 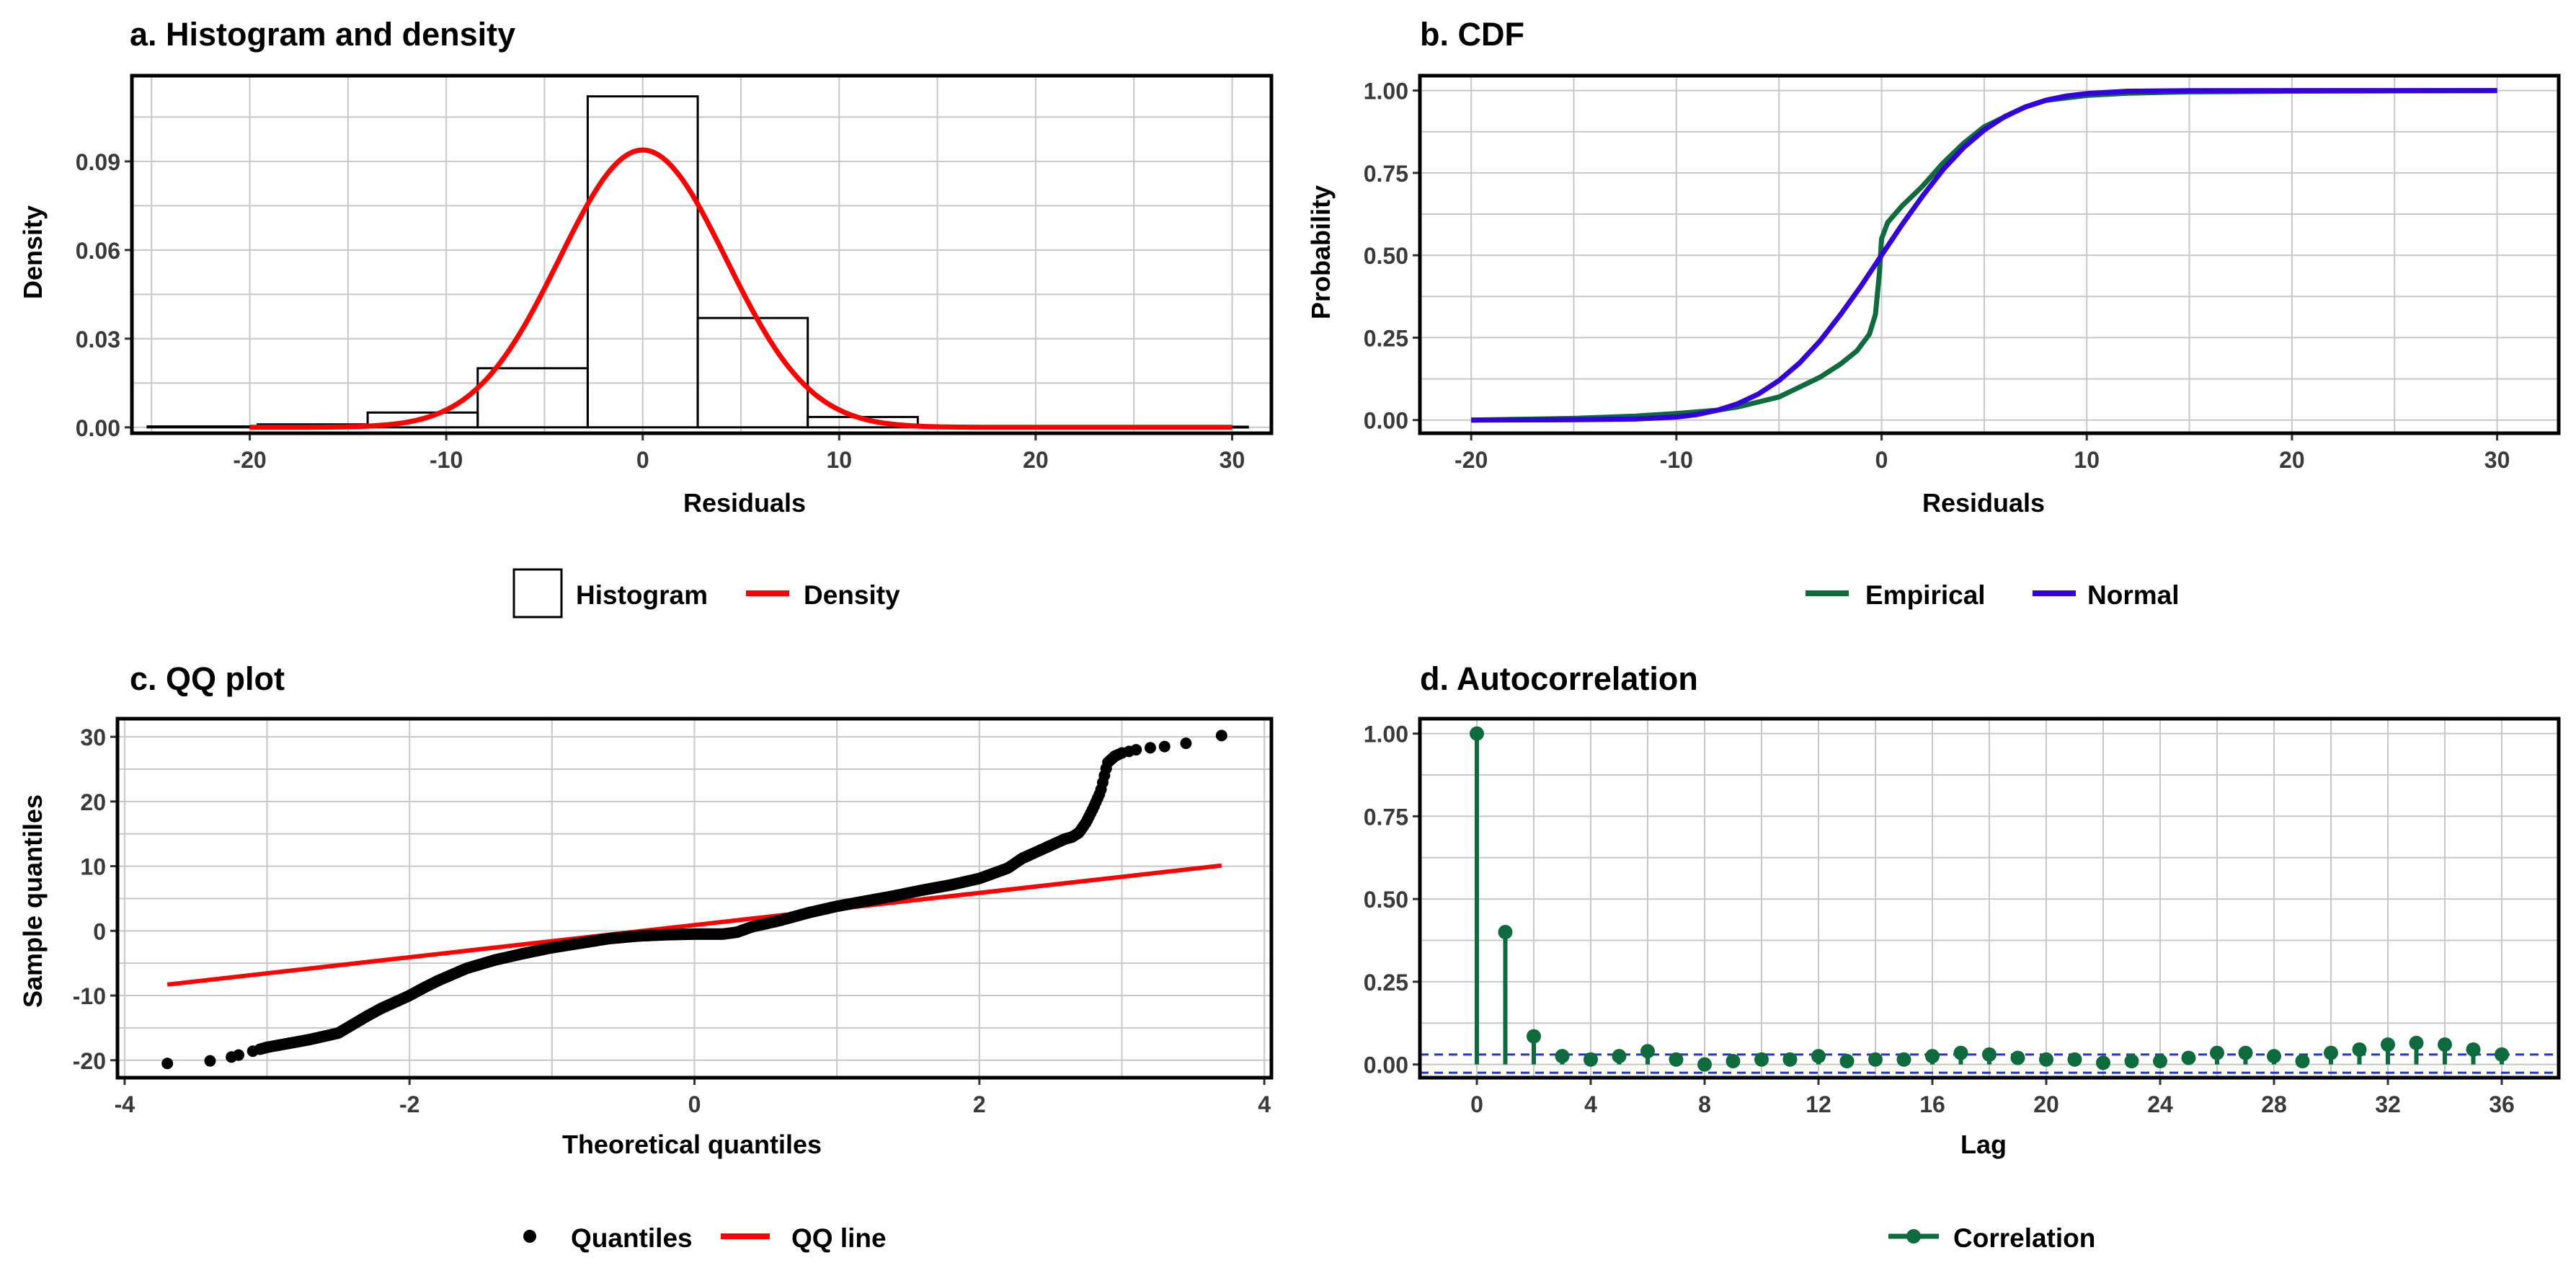 I want to click on c-ytick-label: 20, so click(x=93, y=802).